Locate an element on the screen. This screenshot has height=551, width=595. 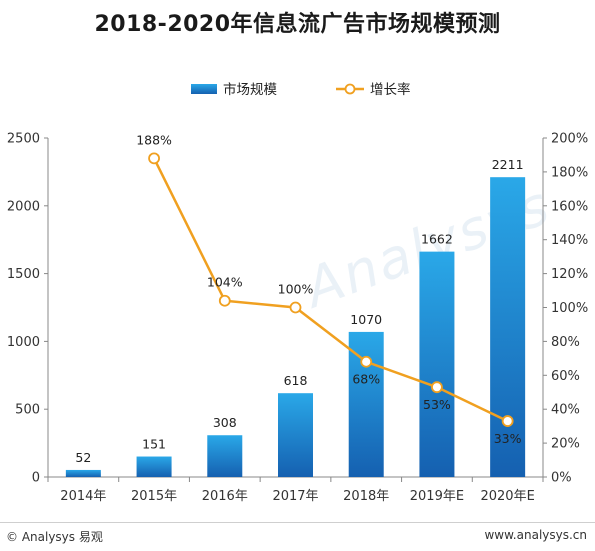
x-tick-label: 2016年 is located at coordinates (225, 496).